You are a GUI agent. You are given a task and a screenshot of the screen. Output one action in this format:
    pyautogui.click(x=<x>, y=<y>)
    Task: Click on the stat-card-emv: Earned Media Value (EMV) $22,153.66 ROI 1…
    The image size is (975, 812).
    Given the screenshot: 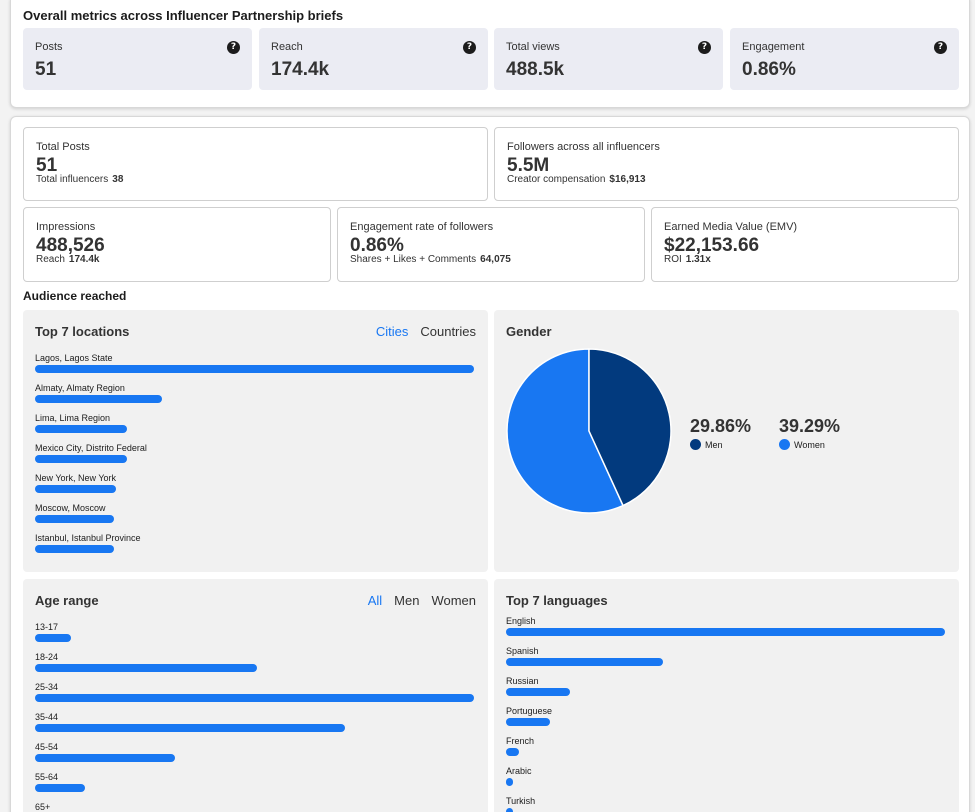 What is the action you would take?
    pyautogui.click(x=805, y=244)
    